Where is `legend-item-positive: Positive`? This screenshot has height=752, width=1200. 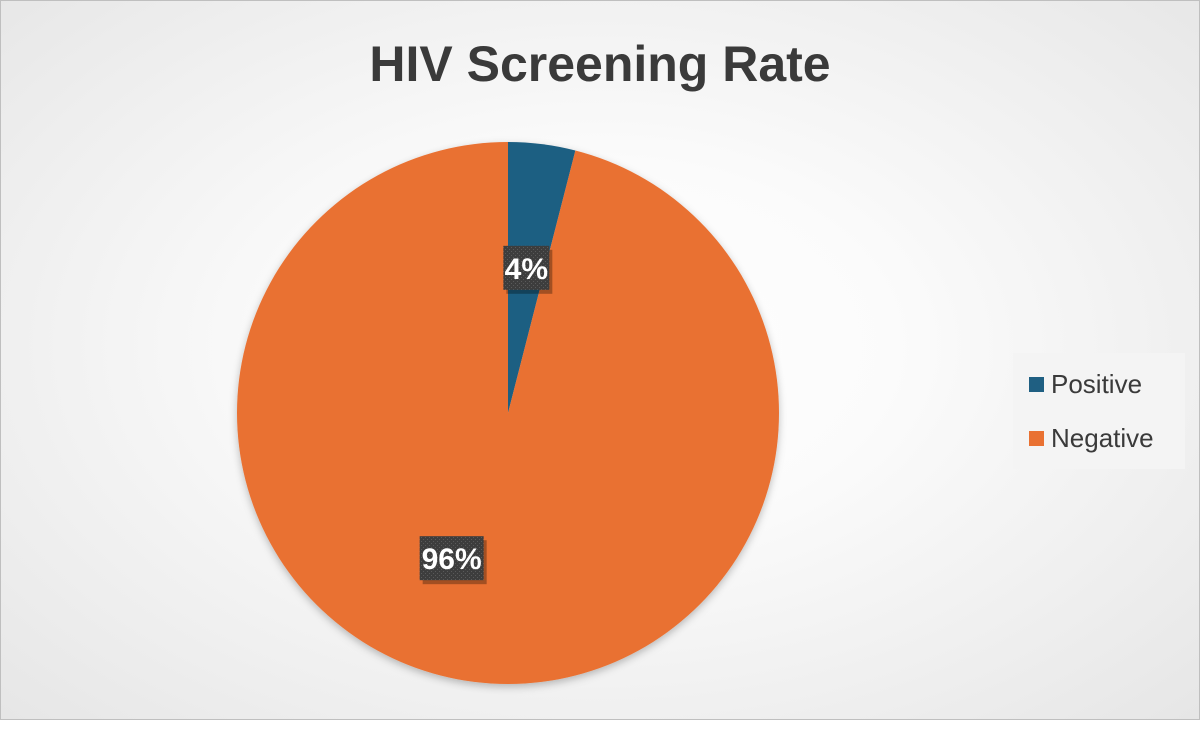 legend-item-positive: Positive is located at coordinates (1085, 384).